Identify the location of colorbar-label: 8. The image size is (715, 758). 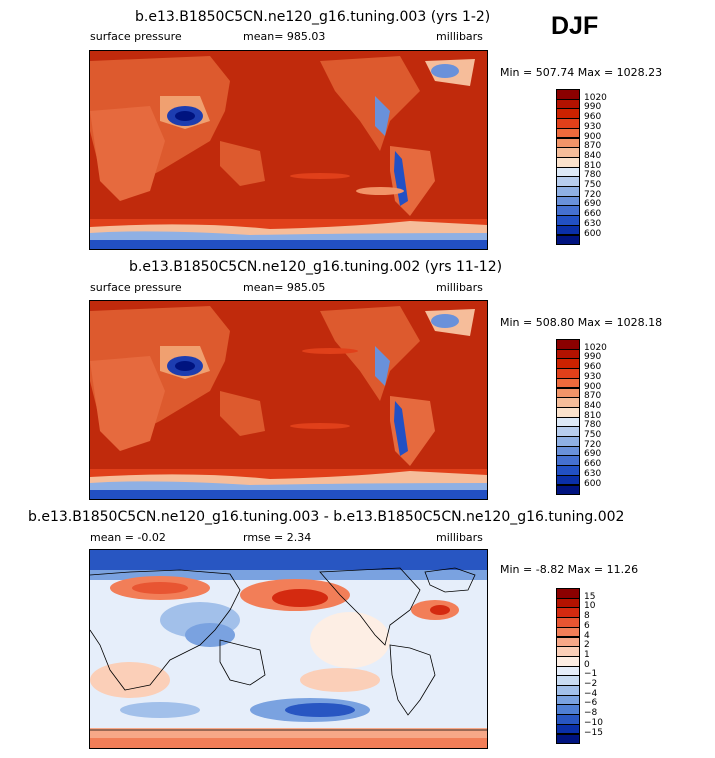
(587, 616).